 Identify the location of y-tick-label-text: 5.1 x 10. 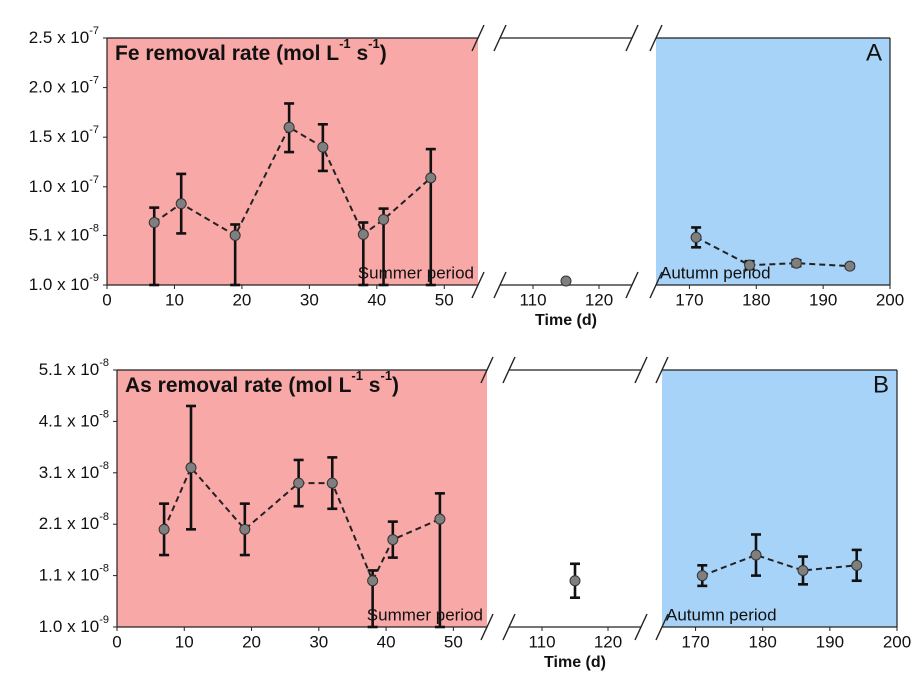
(69, 369).